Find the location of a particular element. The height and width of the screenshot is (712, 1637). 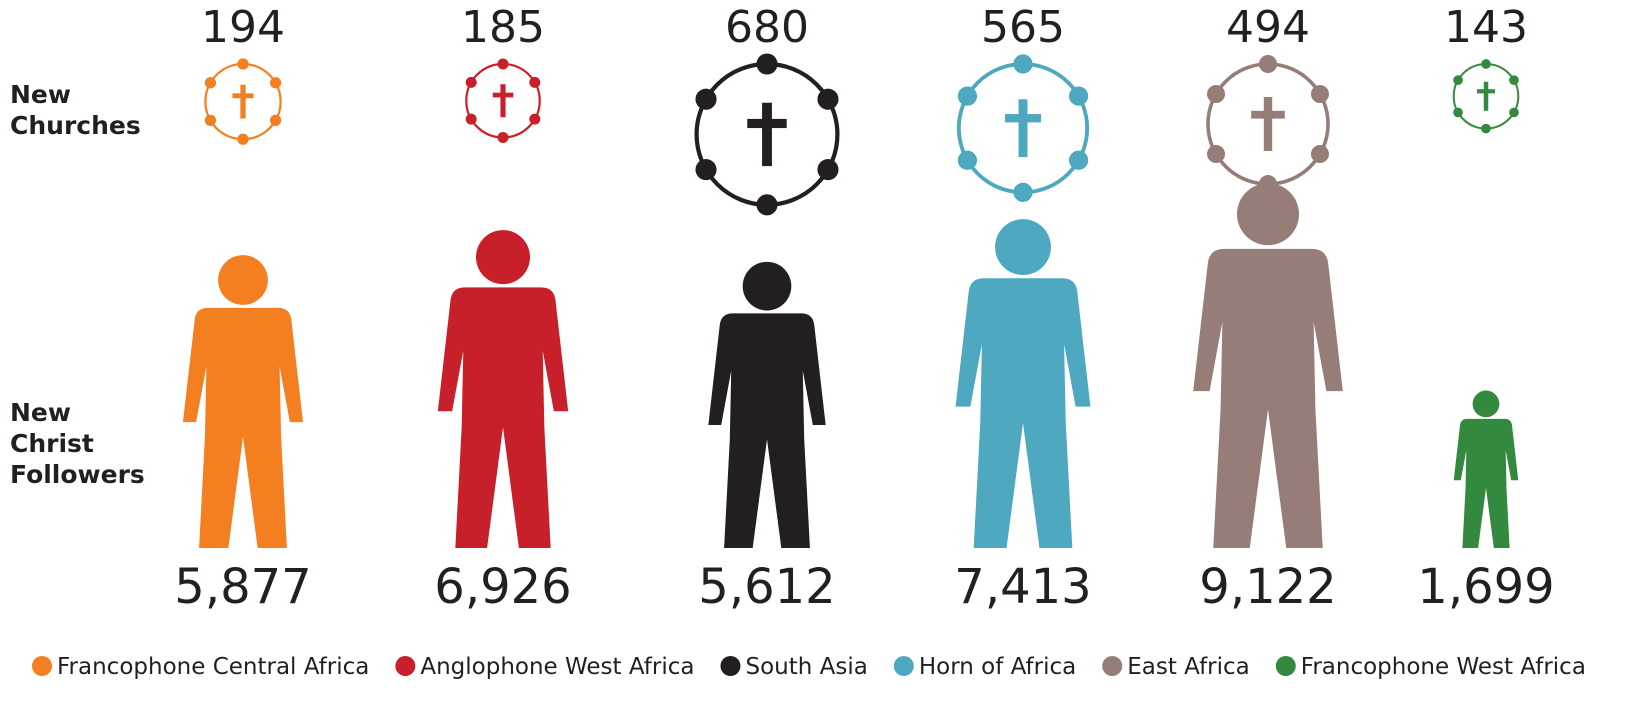

row-label: New Christ Followers is located at coordinates (77, 443).